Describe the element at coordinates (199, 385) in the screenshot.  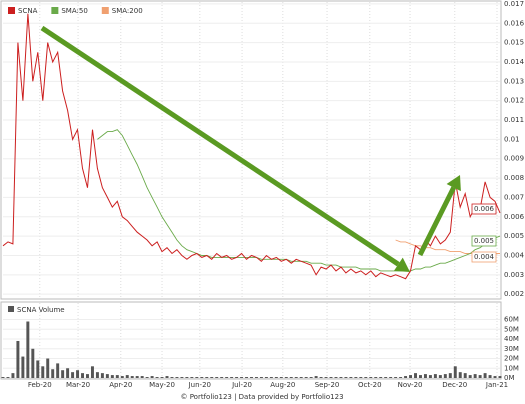
I see `x-tick-label: Jun-20` at that location.